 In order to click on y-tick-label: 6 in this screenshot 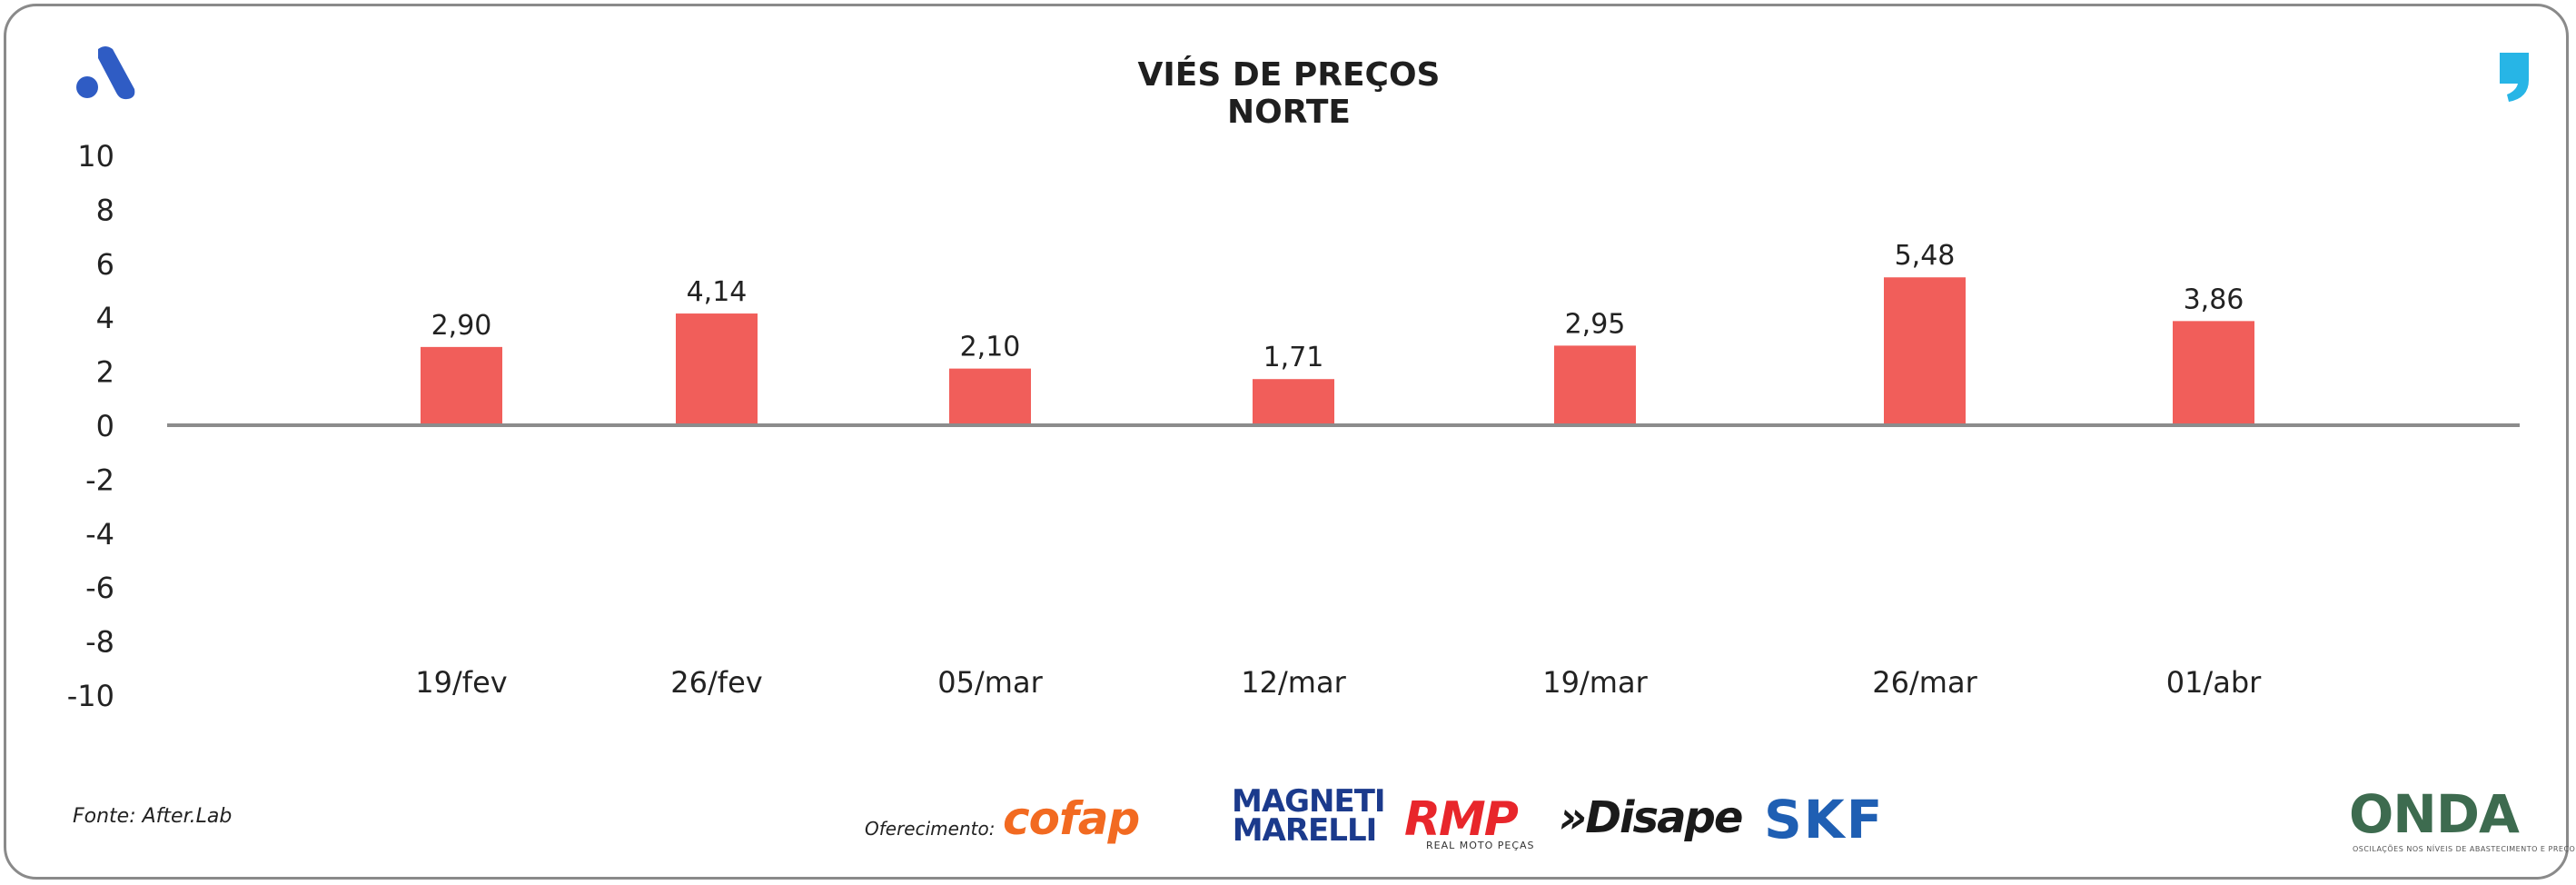, I will do `click(105, 264)`.